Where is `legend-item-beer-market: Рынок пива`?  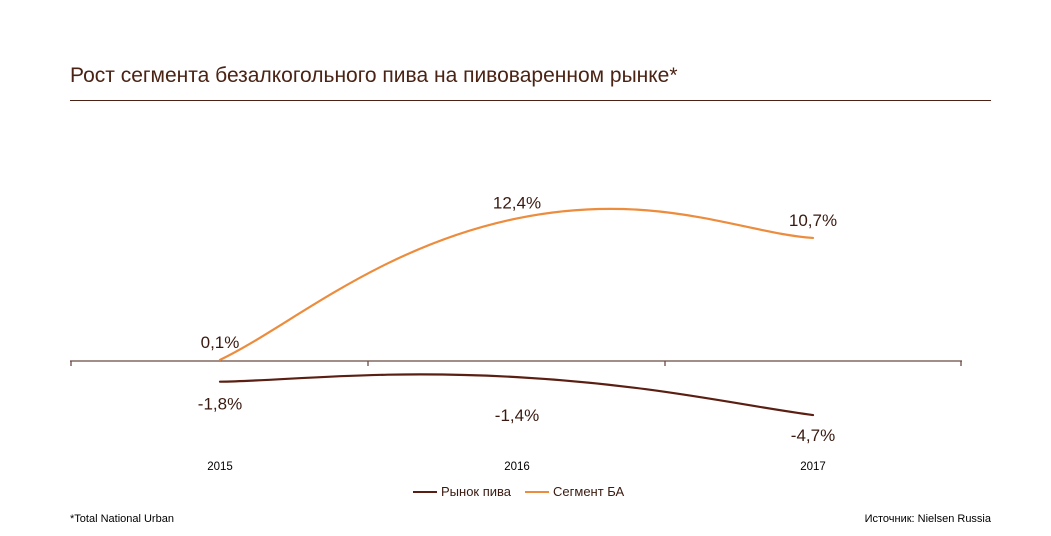 legend-item-beer-market: Рынок пива is located at coordinates (462, 491).